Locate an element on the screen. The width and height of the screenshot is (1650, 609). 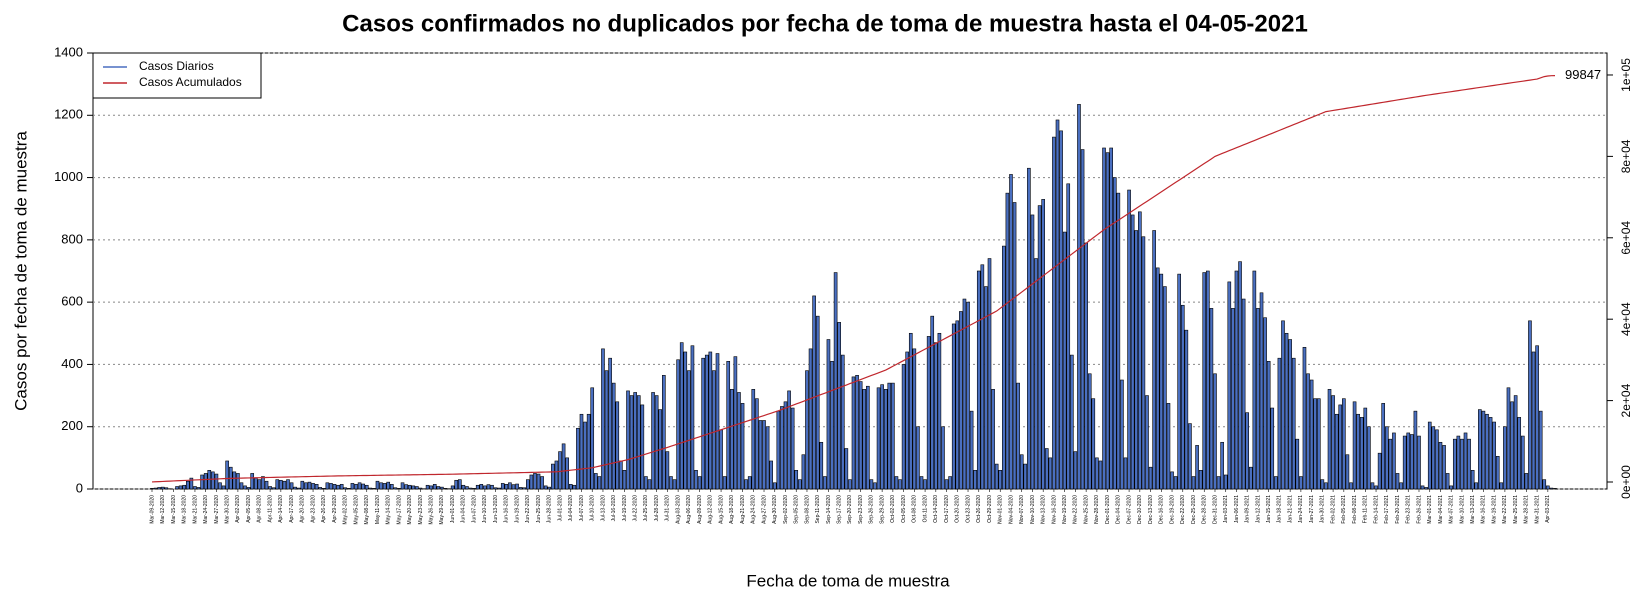
y-tick-label: 0 is located at coordinates (79, 487).